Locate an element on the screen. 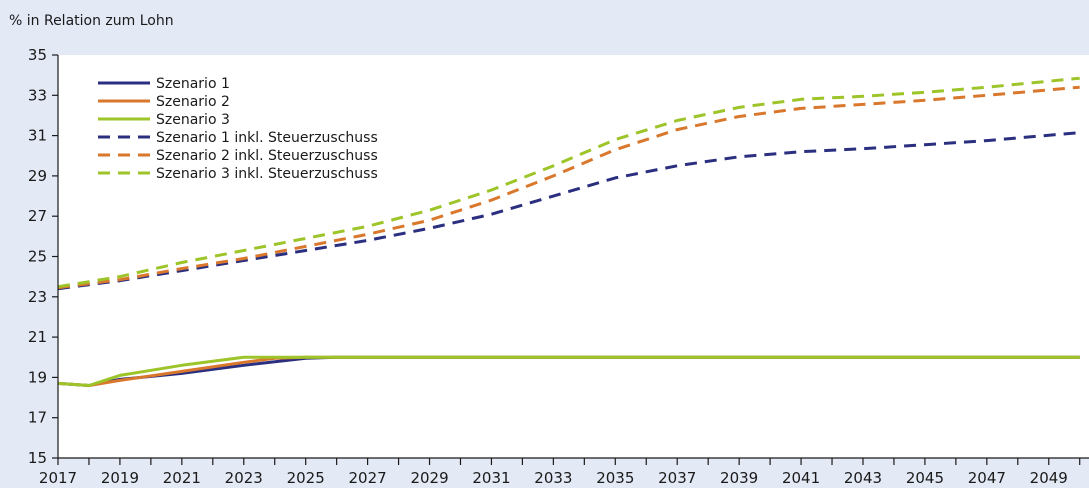  x-tick-label: 2017 is located at coordinates (58, 478).